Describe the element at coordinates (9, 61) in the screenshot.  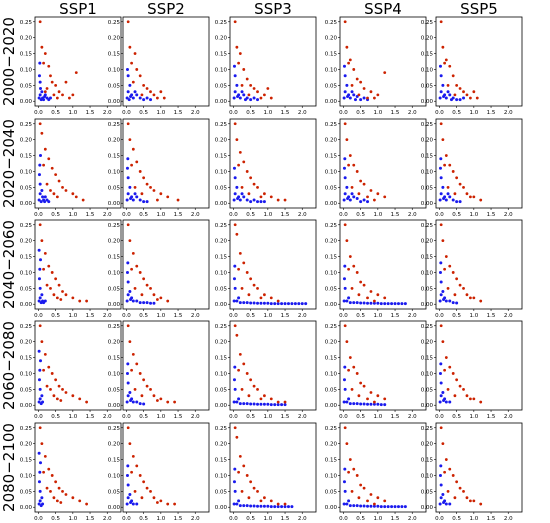
I see `row-title-1: 2000−2020` at that location.